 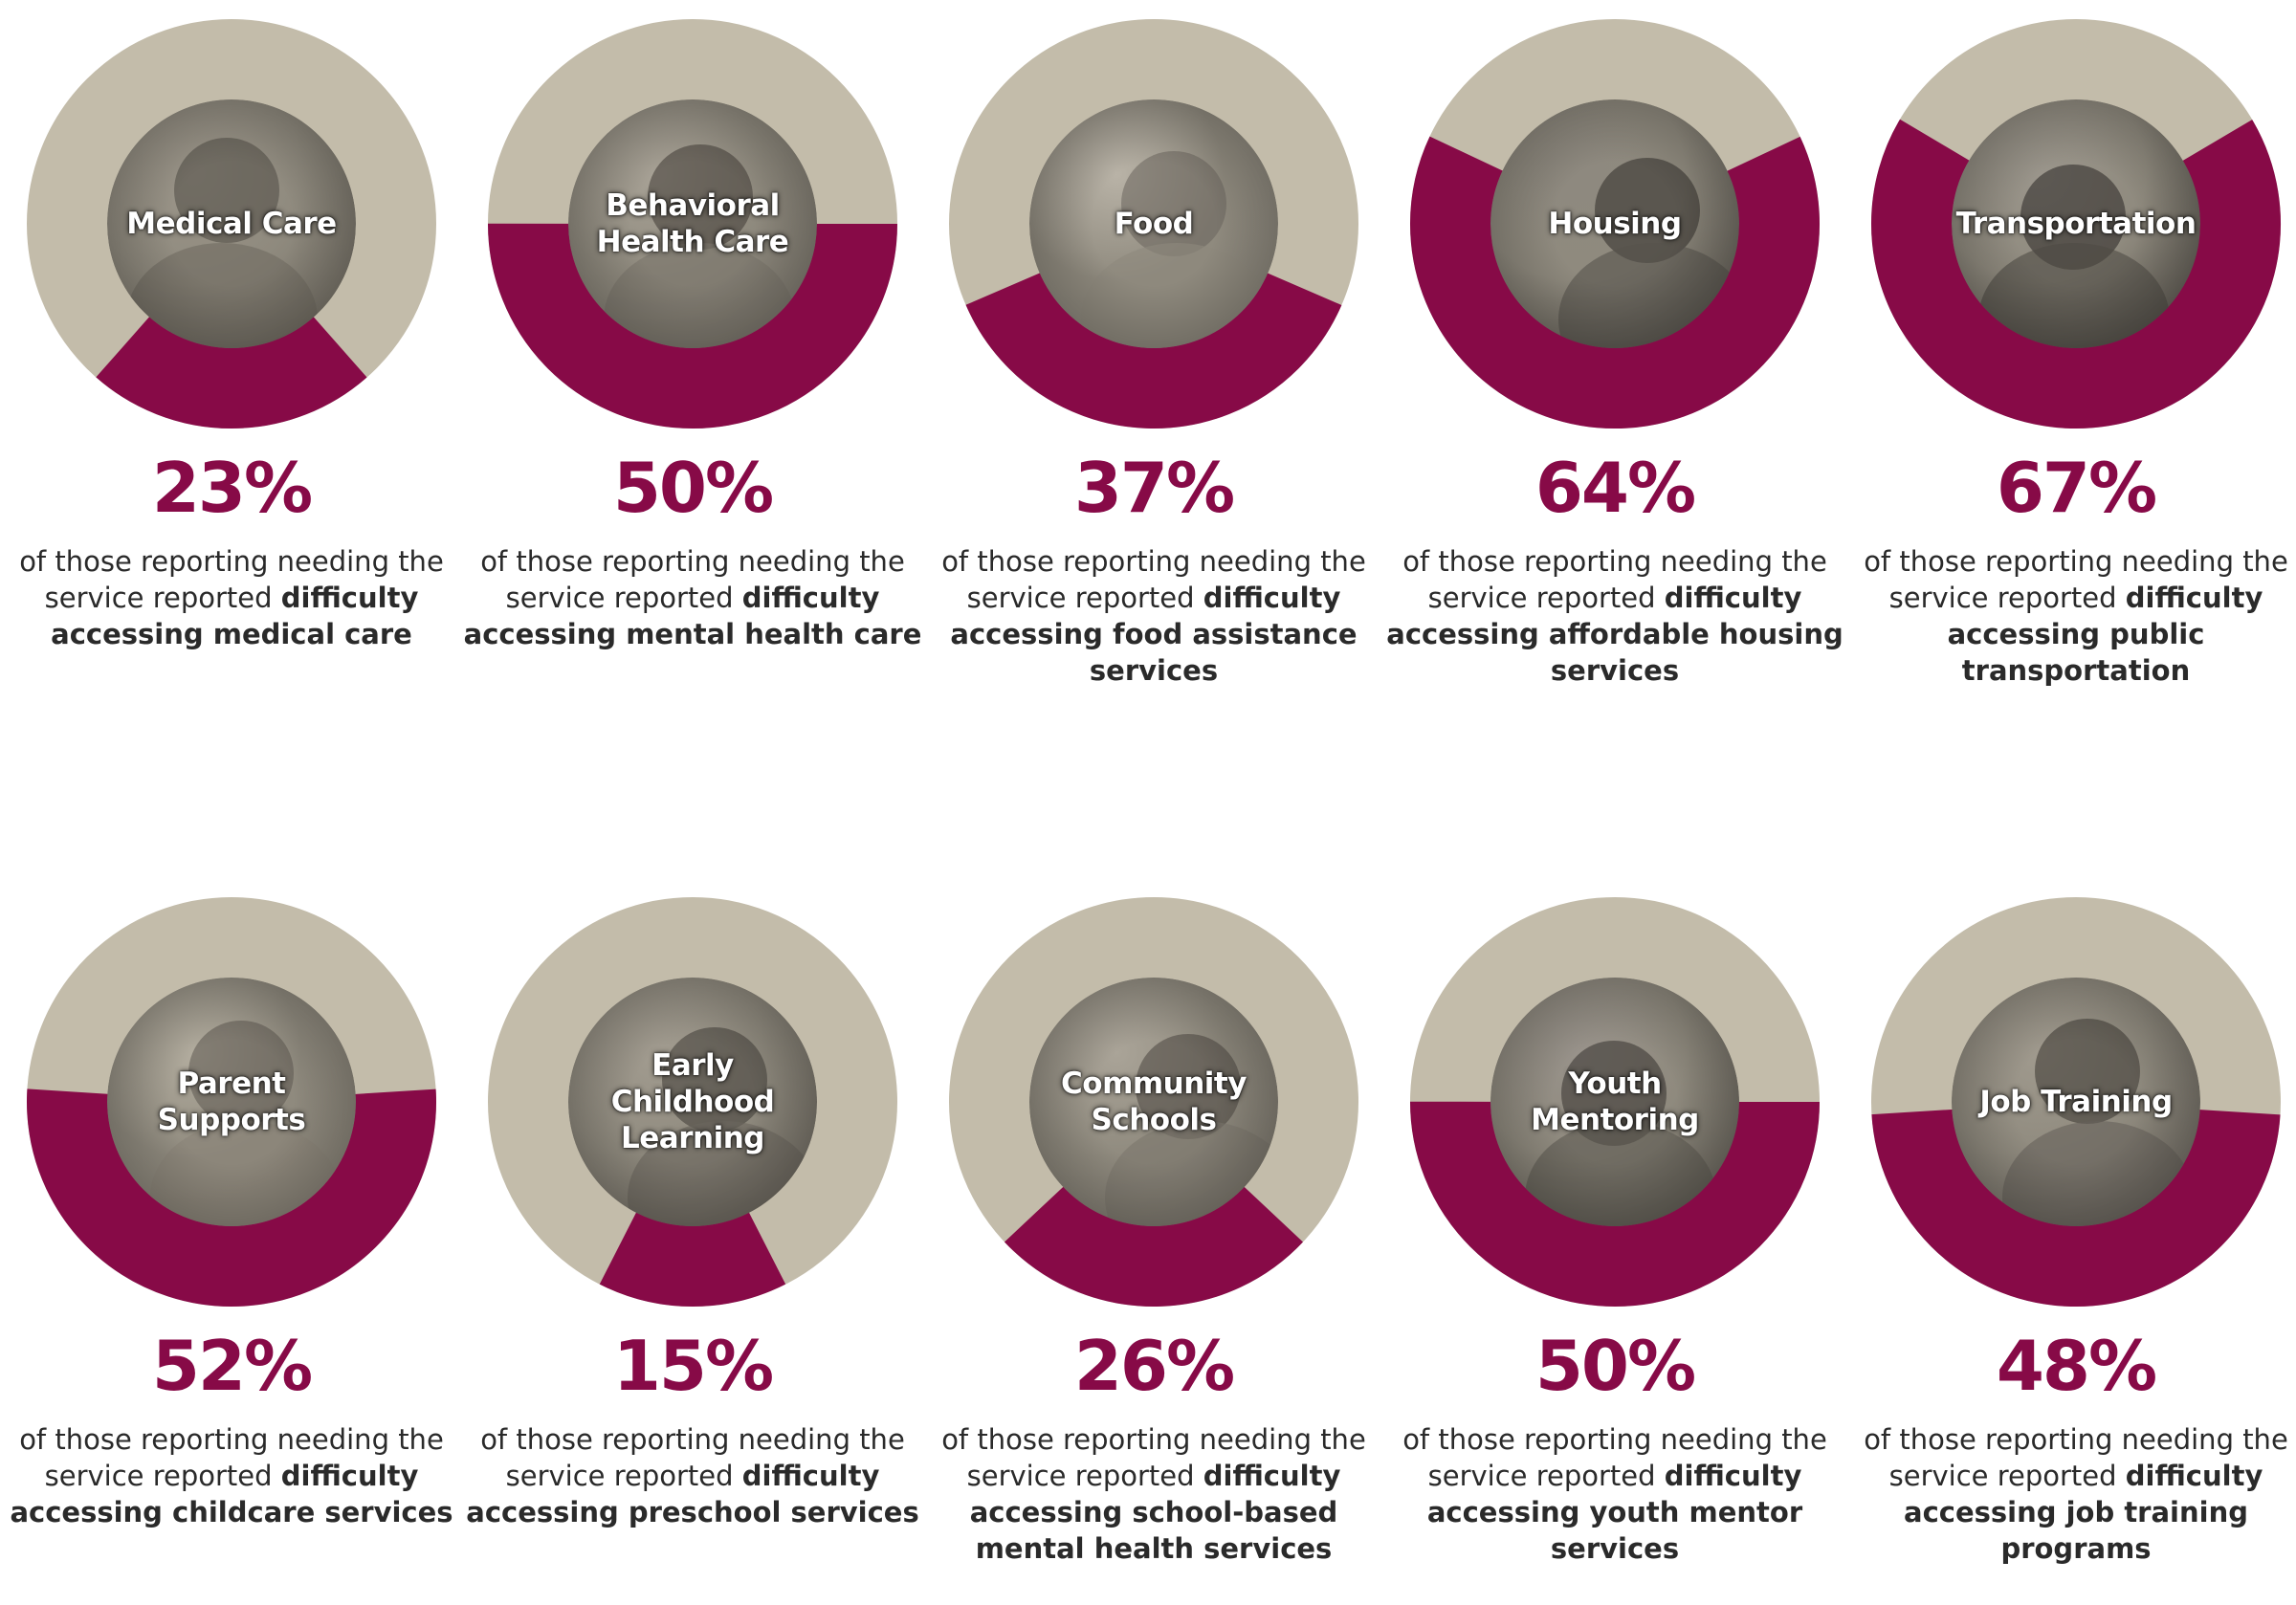 What do you see at coordinates (693, 616) in the screenshot?
I see `caption-emphasis: difficulty accessing mental health care` at bounding box center [693, 616].